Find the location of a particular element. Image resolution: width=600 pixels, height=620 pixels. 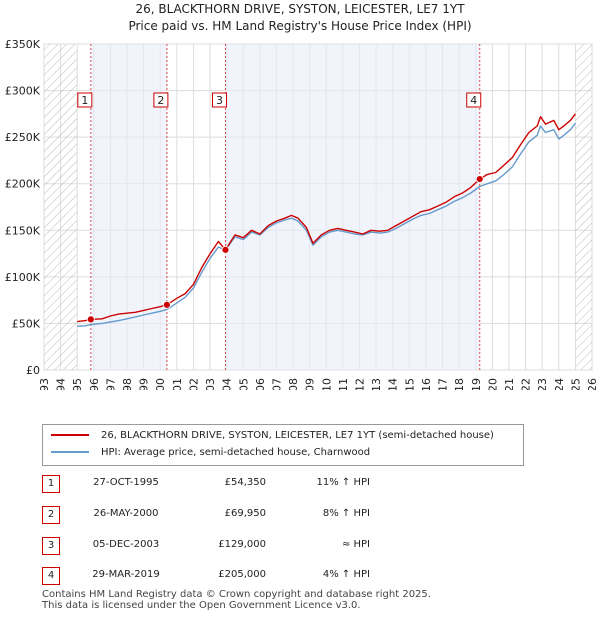

transaction-hpi: 8% ↑ HPI is located at coordinates (346, 513).